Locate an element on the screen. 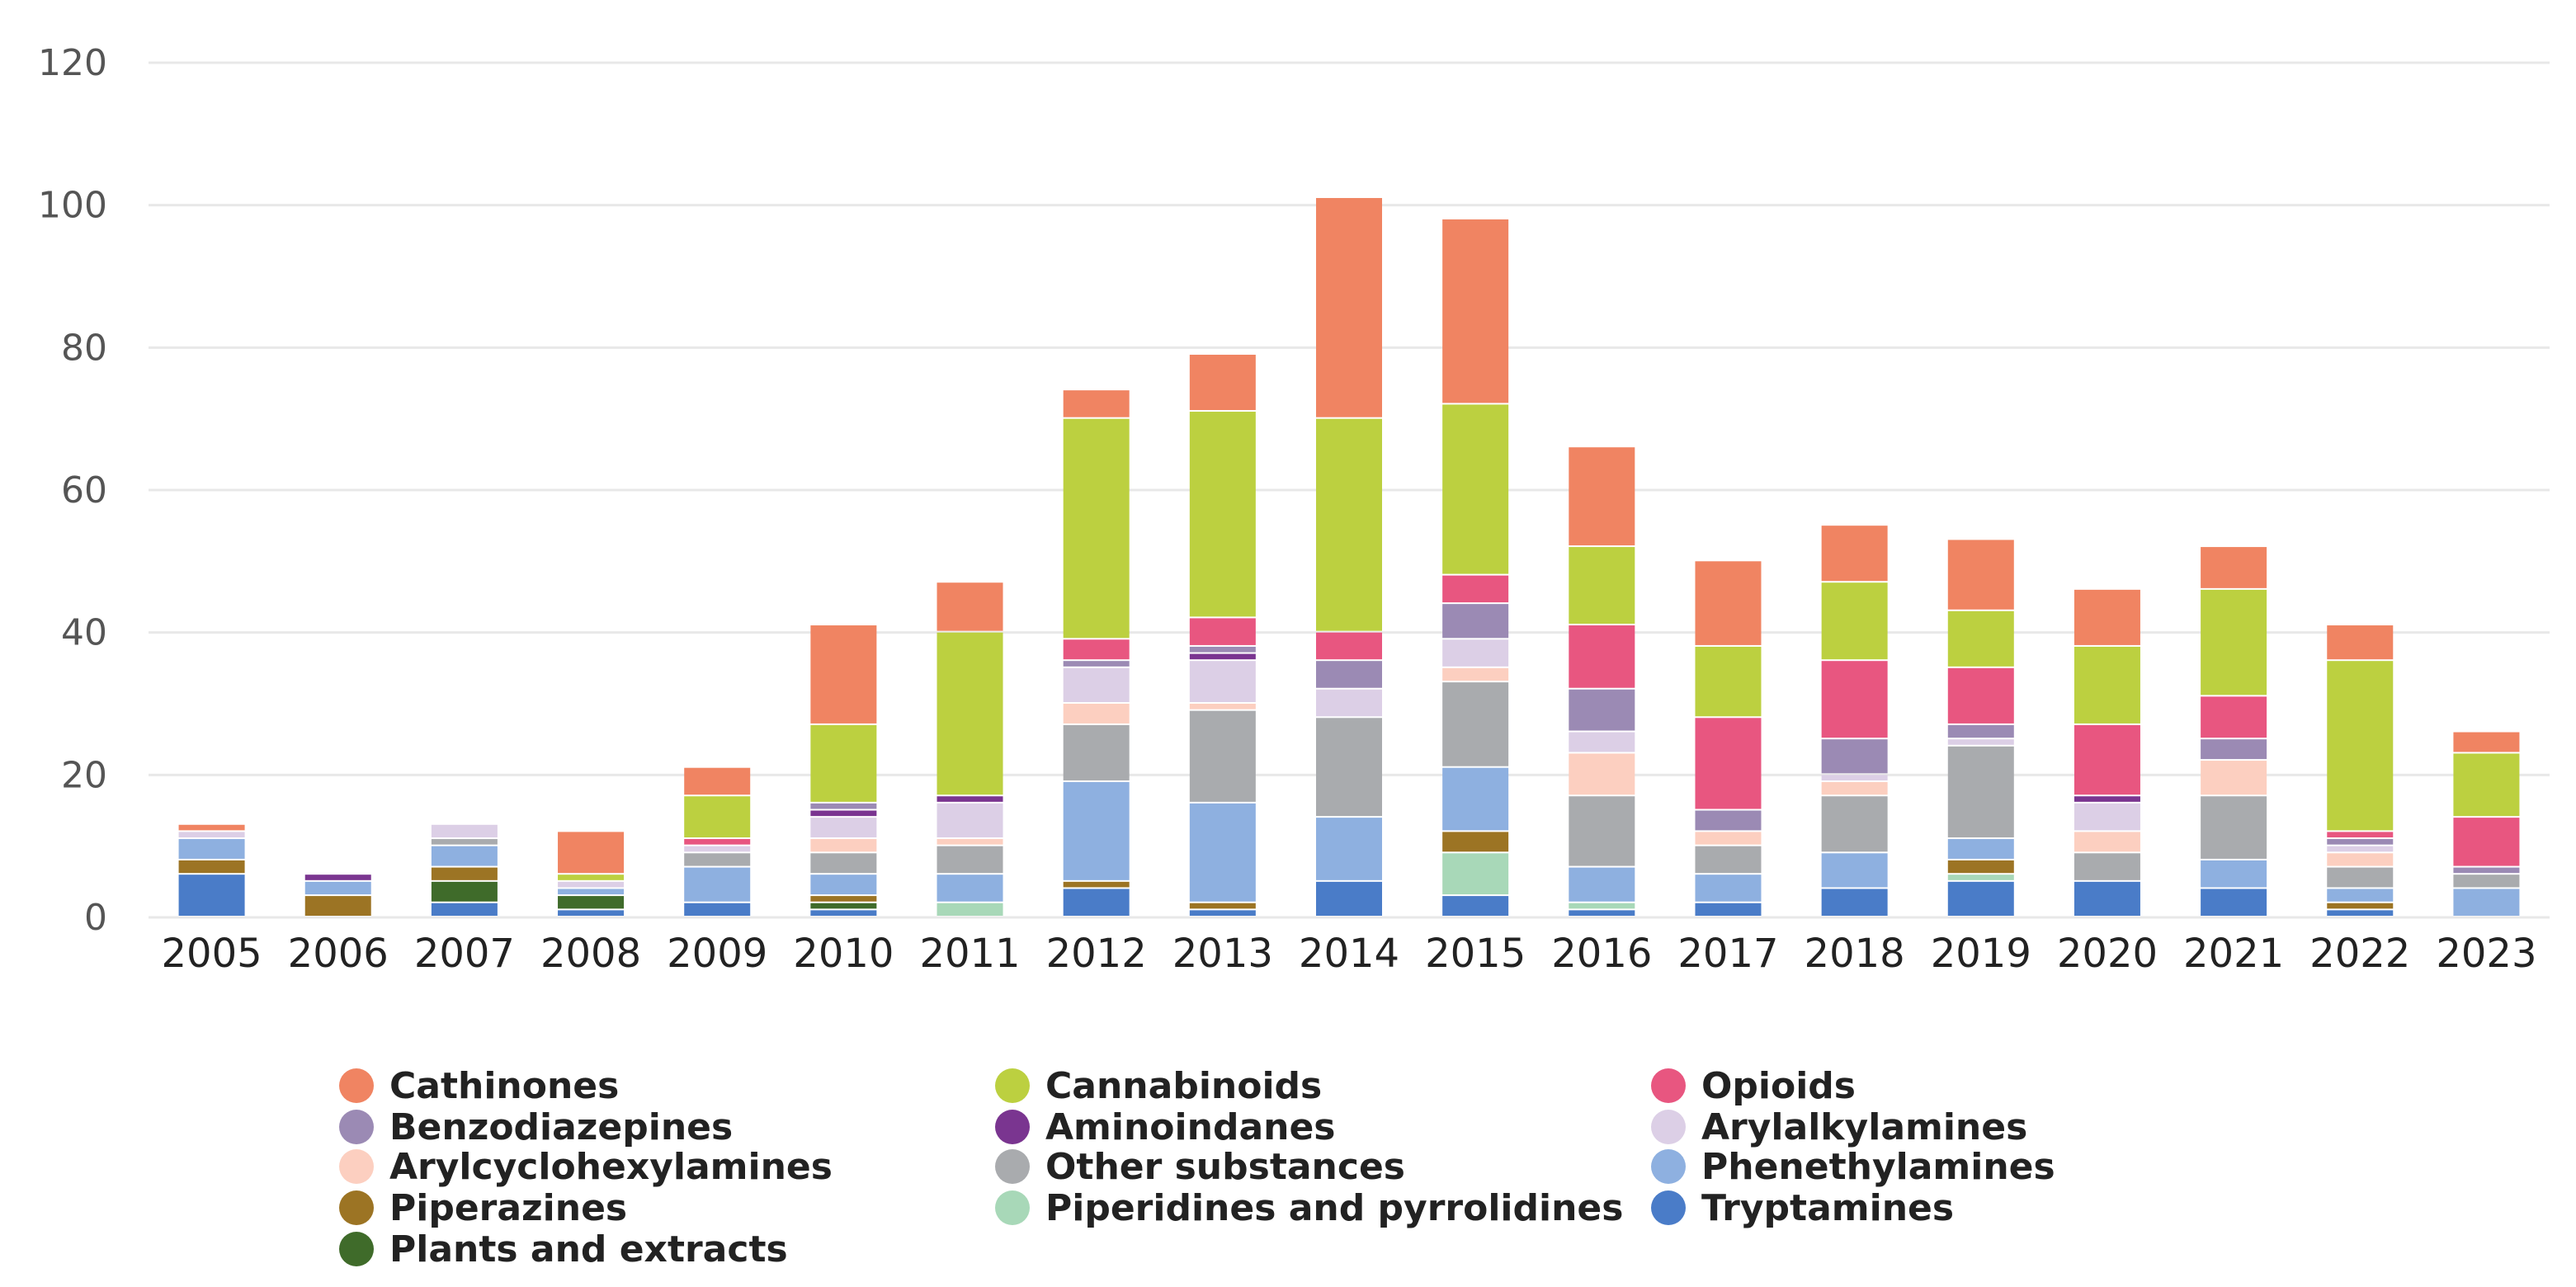  bar-segment-opioids-2023 is located at coordinates (2486, 842).